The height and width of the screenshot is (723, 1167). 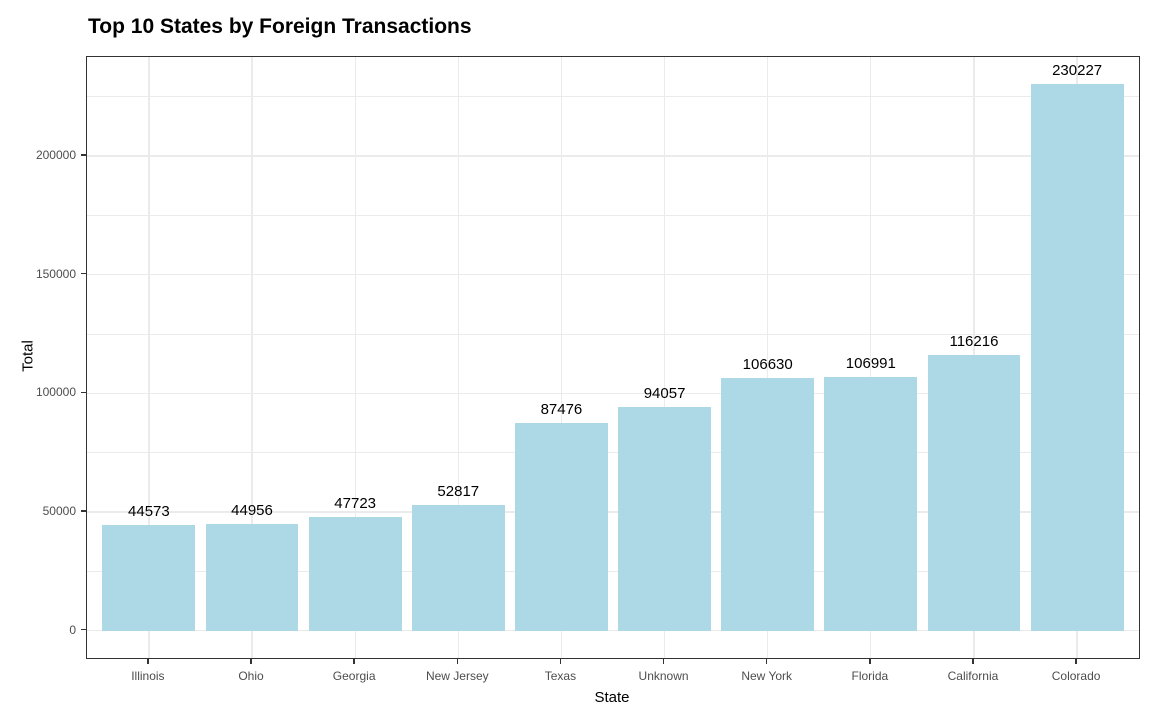 I want to click on x-tick-label: New York, so click(x=767, y=676).